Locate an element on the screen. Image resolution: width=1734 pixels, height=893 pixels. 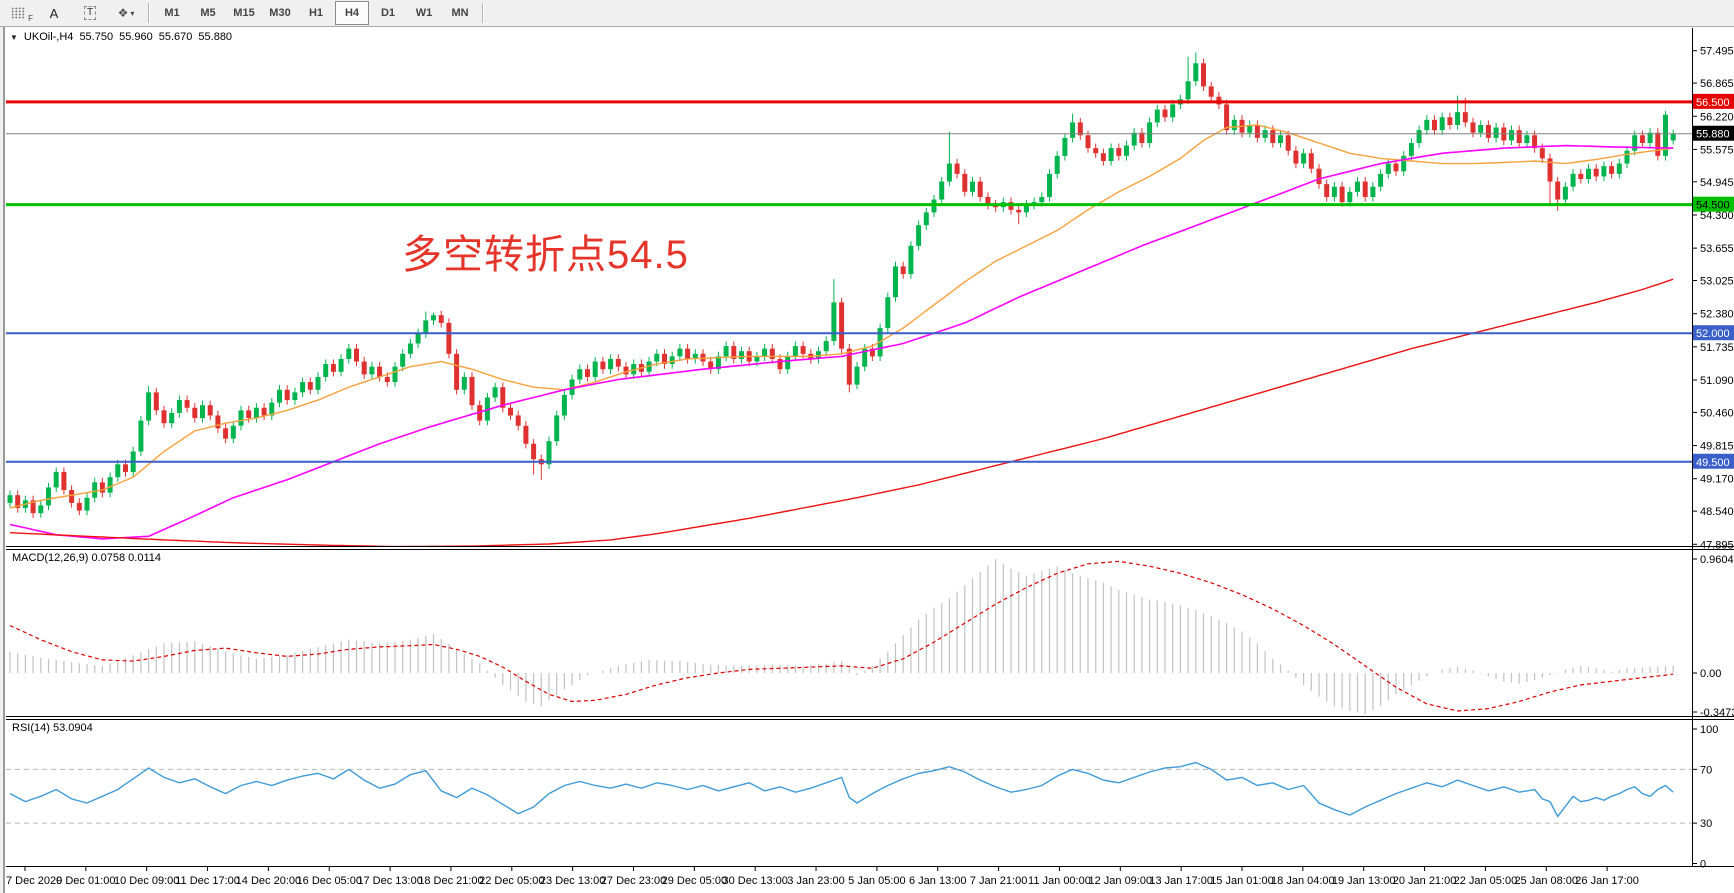
time-axis-label: 29 Dec 05:00 is located at coordinates (694, 881).